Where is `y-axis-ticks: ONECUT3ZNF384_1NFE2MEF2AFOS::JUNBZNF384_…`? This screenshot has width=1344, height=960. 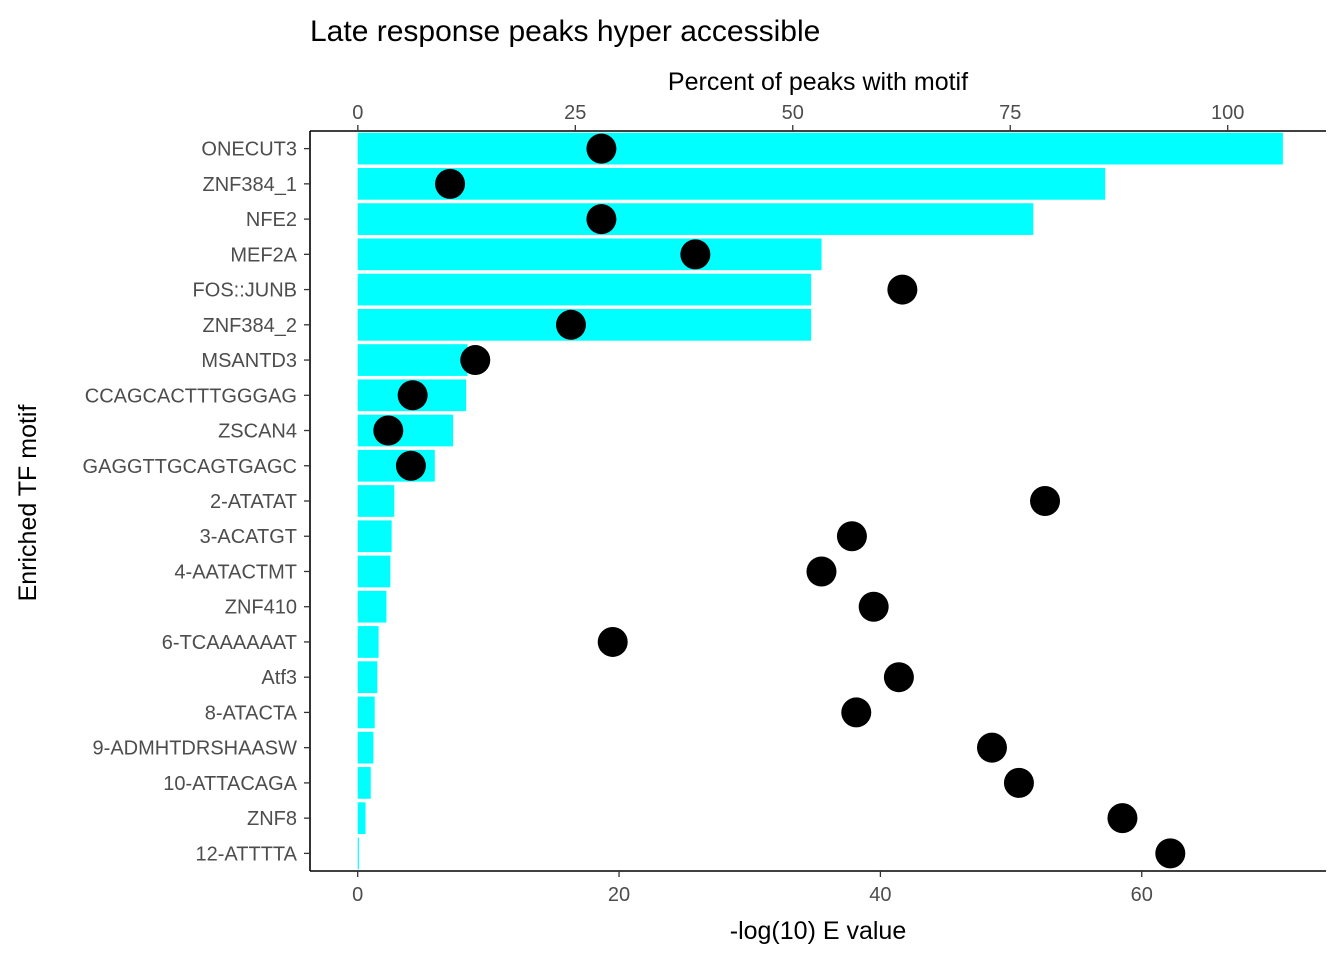 y-axis-ticks: ONECUT3ZNF384_1NFE2MEF2AFOS::JUNBZNF384_… is located at coordinates (196, 502).